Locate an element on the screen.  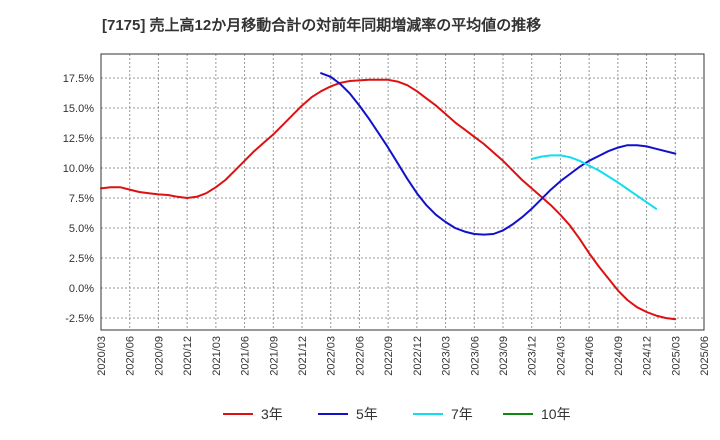
x-tick-label: 2023/03 is located at coordinates (447, 356).